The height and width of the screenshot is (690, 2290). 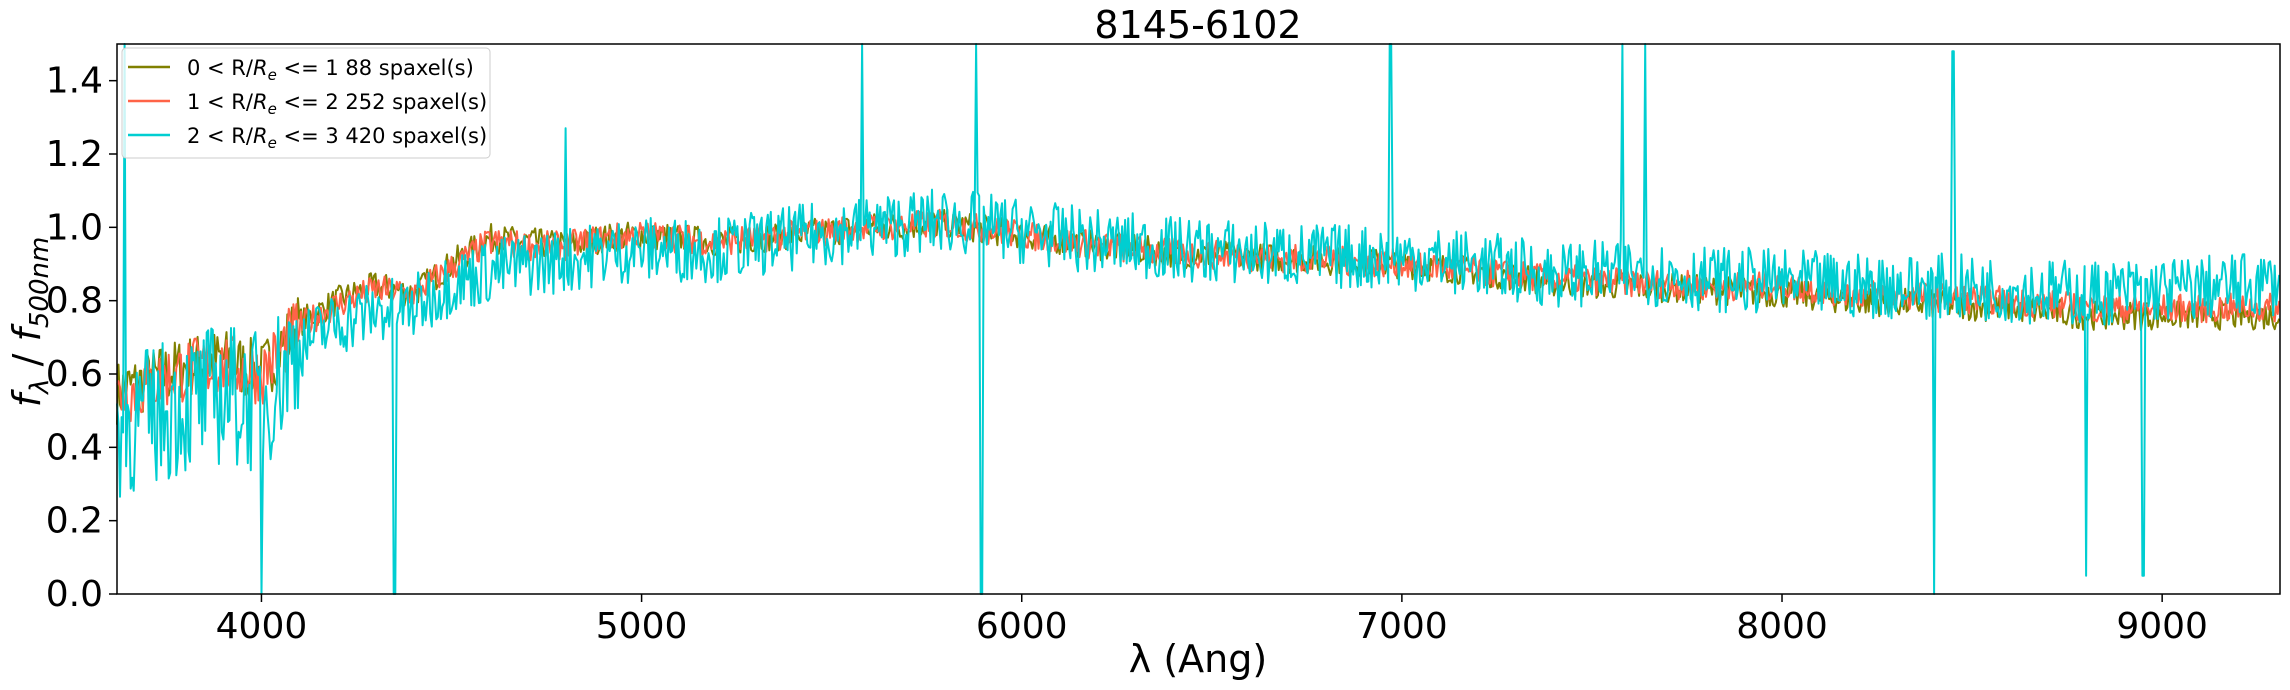 I want to click on y-axis-label: fλ / f500nm, so click(x=30, y=322).